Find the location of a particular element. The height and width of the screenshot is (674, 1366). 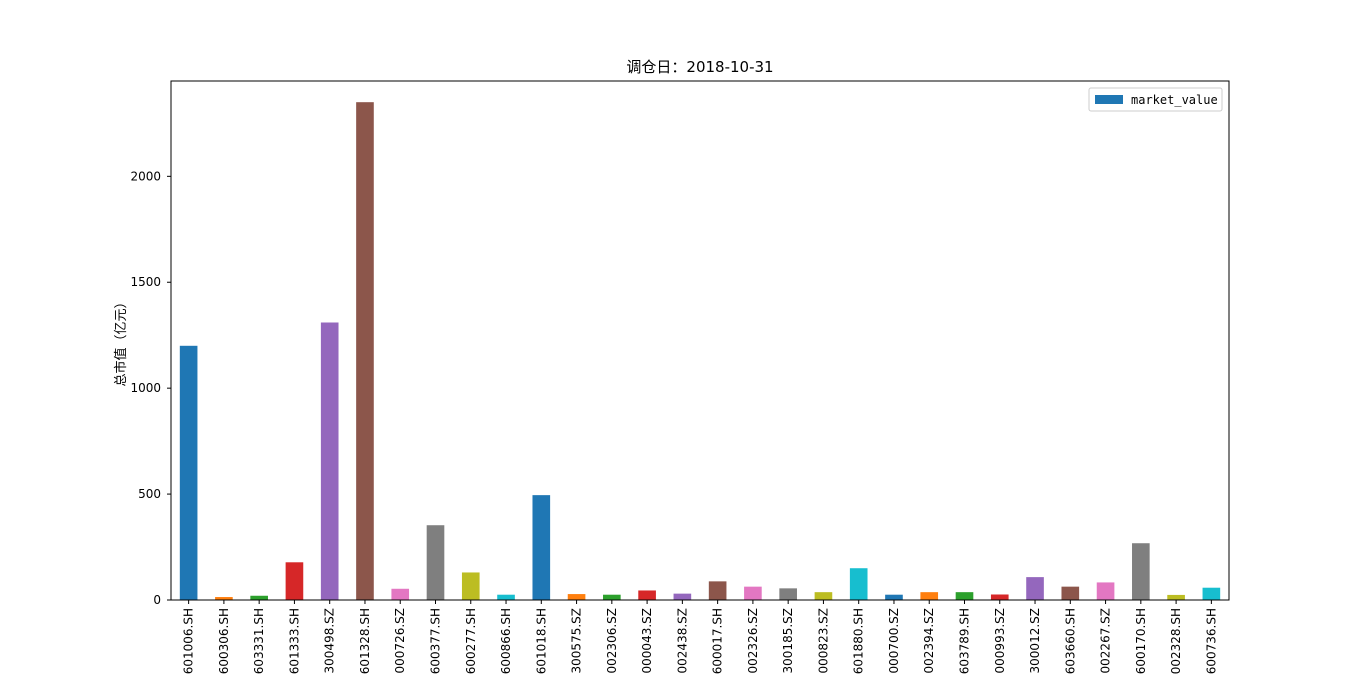

x-tick-label: 300498.SZ is located at coordinates (330, 640).